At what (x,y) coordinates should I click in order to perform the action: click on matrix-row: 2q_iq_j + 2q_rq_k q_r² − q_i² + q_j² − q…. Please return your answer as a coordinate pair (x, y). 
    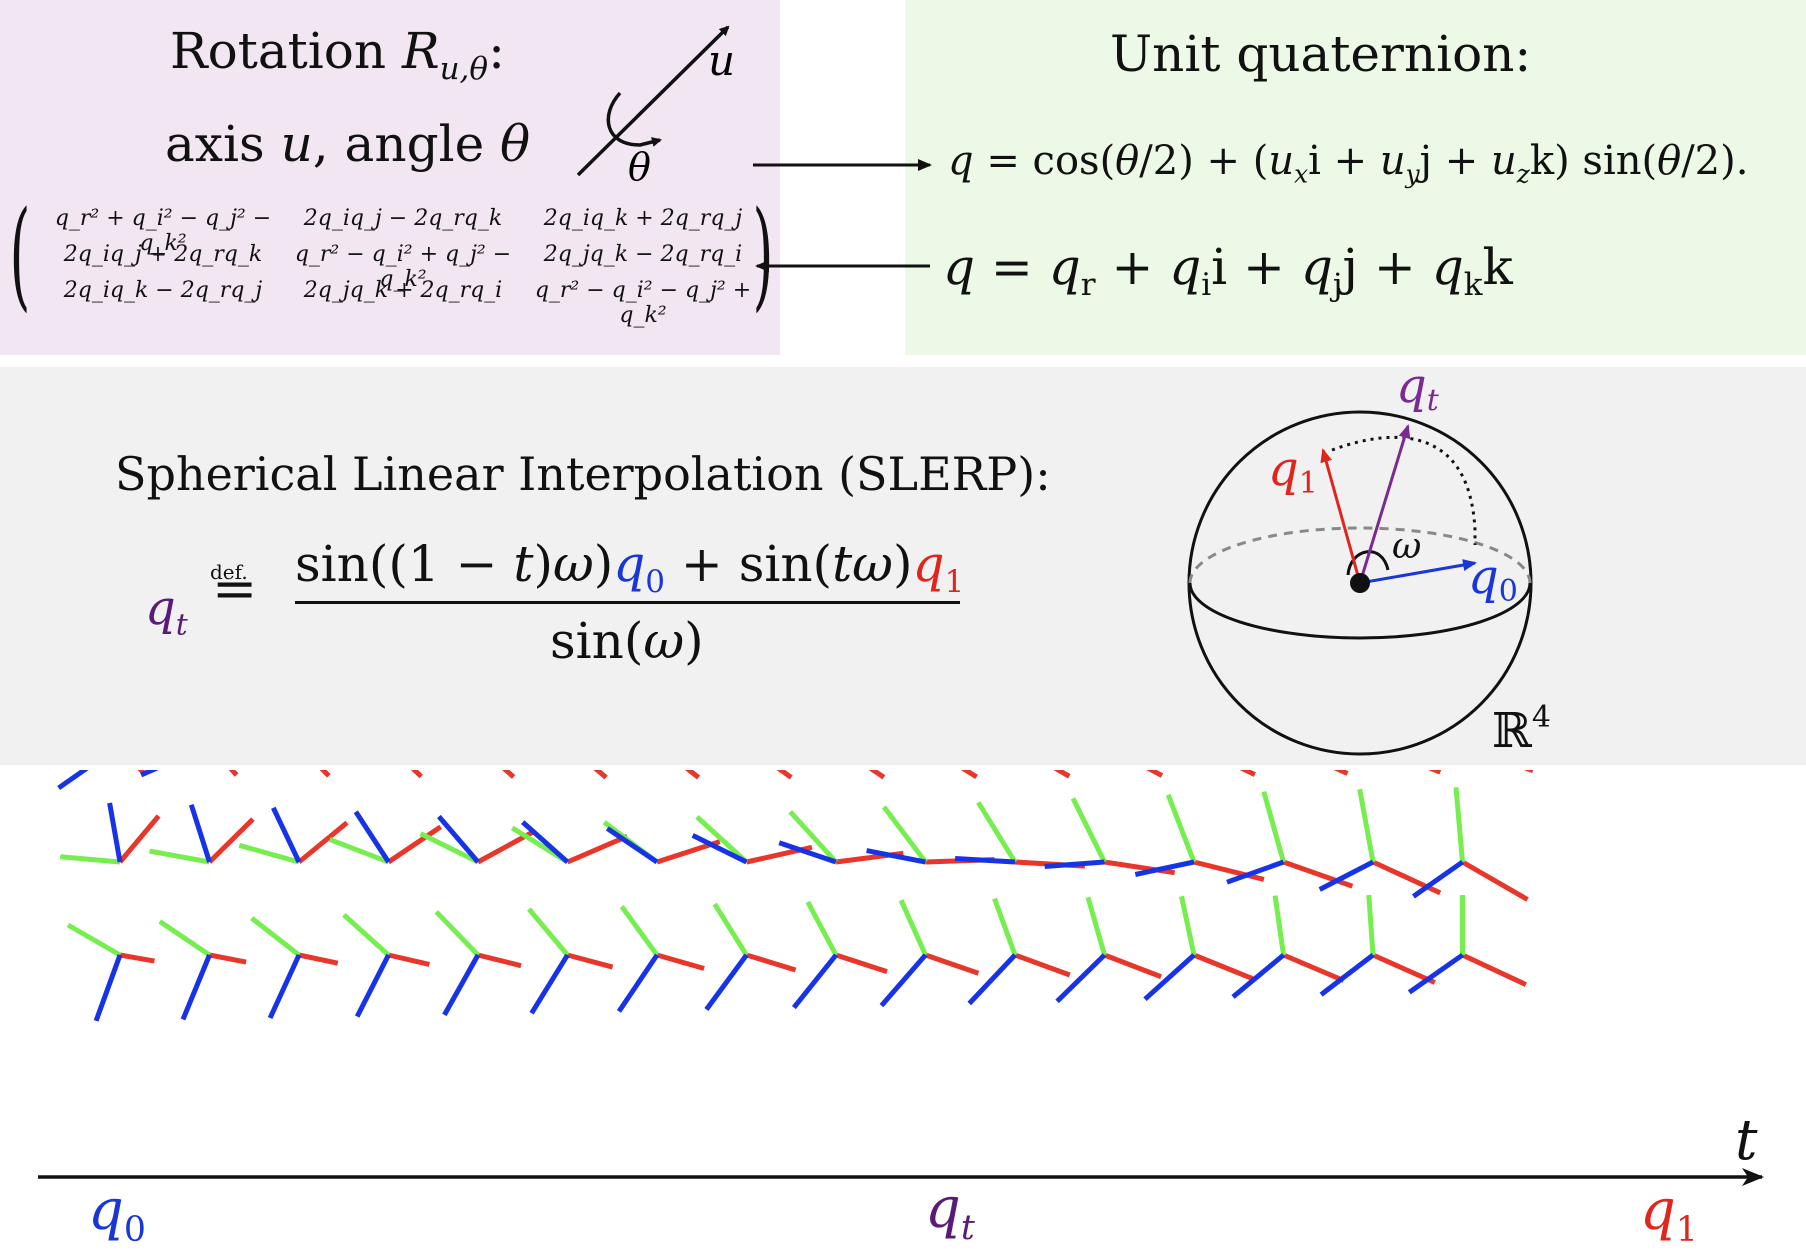
    Looking at the image, I should click on (403, 267).